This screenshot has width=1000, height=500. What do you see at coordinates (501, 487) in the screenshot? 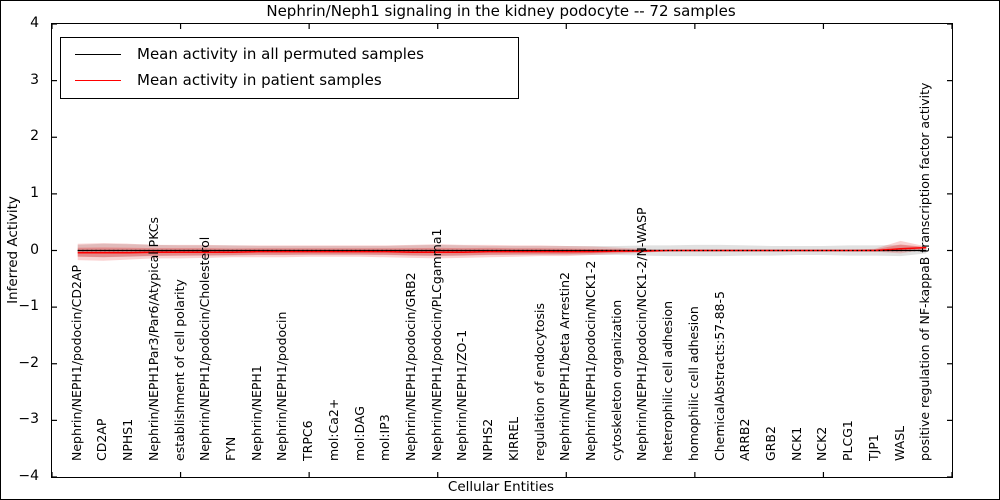
I see `x-axis-label: Cellular Entities` at bounding box center [501, 487].